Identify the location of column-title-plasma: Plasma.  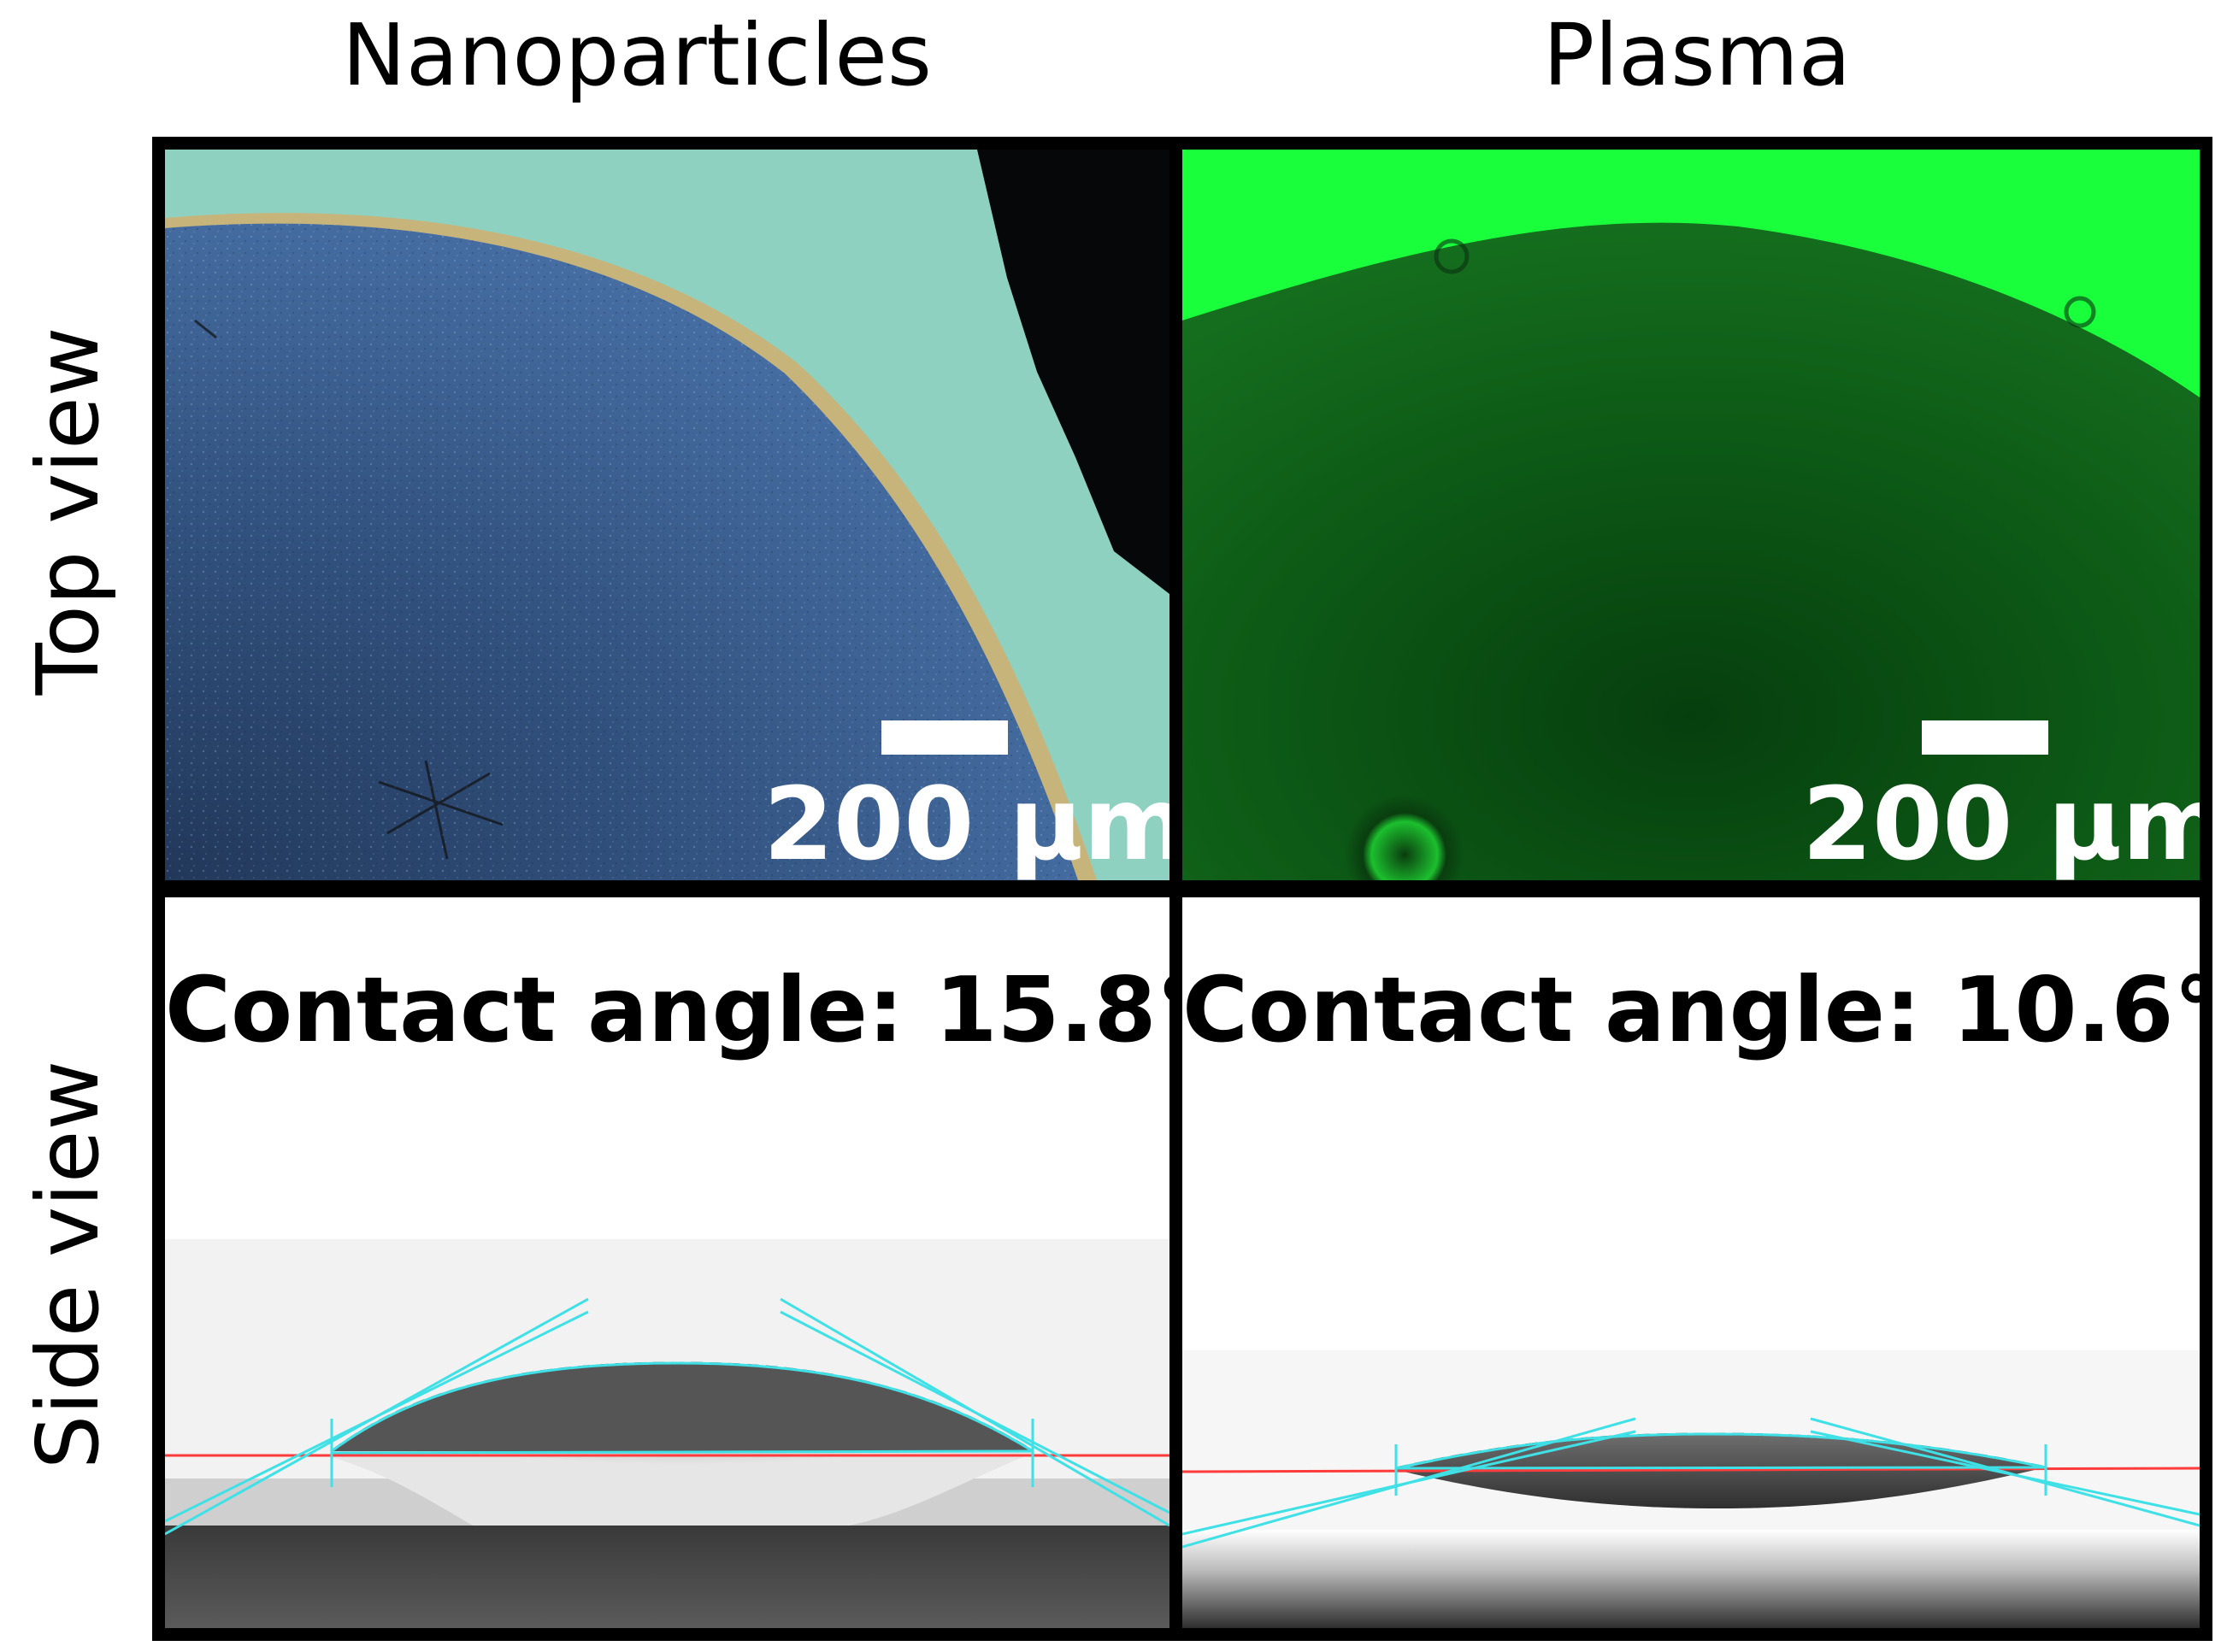
(1697, 55).